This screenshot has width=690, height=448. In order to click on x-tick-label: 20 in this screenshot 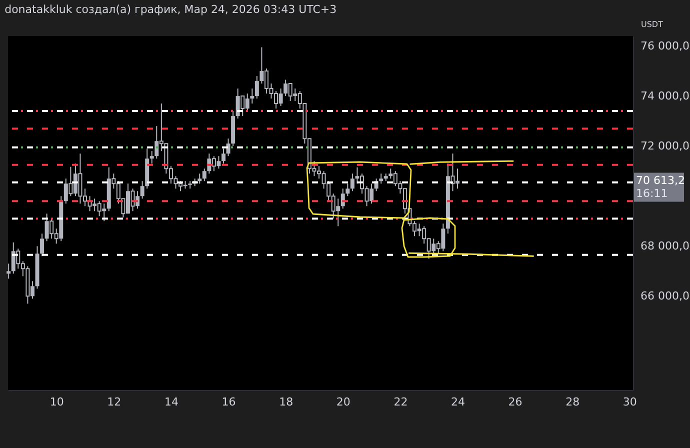, I will do `click(343, 402)`.